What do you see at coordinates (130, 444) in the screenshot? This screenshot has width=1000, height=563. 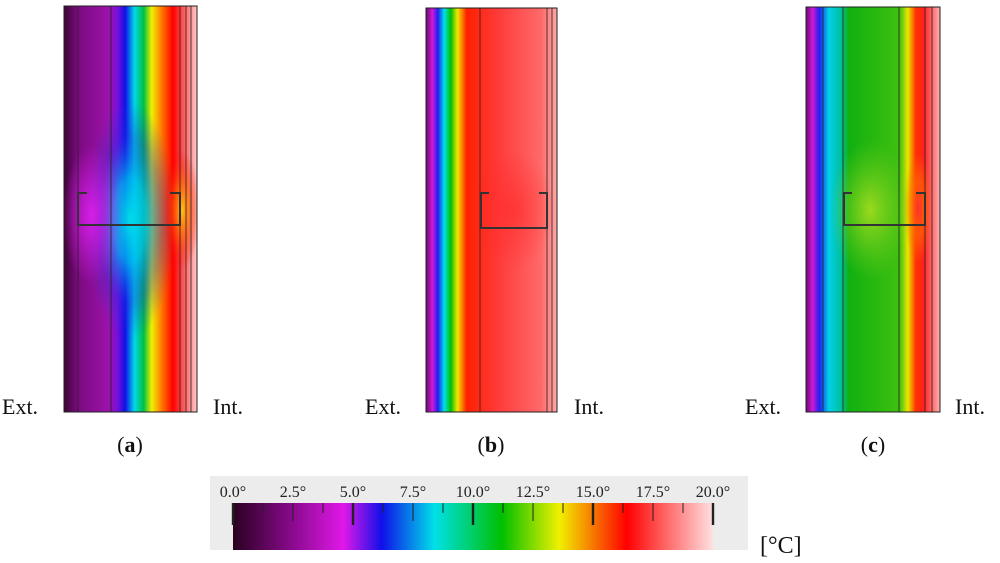 I see `panel-a-caption: (a)` at bounding box center [130, 444].